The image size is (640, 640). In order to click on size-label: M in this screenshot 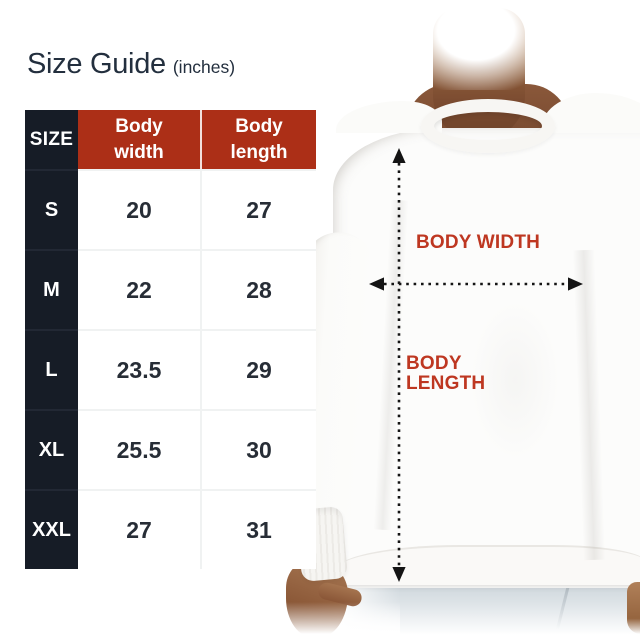, I will do `click(51, 289)`.